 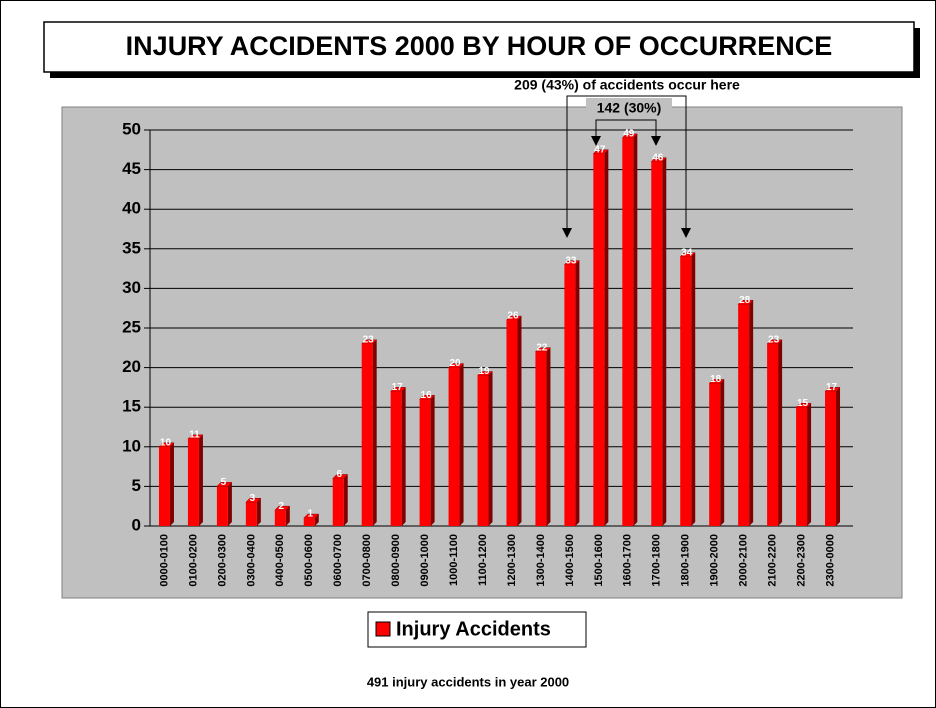 I want to click on x-tick-label: 1700-1800, so click(x=657, y=560).